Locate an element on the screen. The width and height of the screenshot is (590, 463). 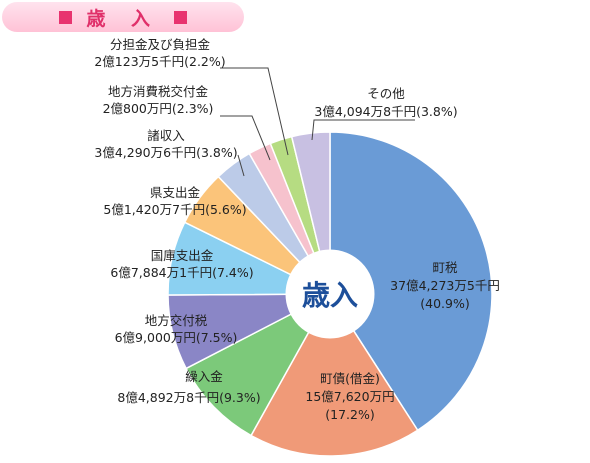
leader-line-buntan is located at coordinates (254, 111).